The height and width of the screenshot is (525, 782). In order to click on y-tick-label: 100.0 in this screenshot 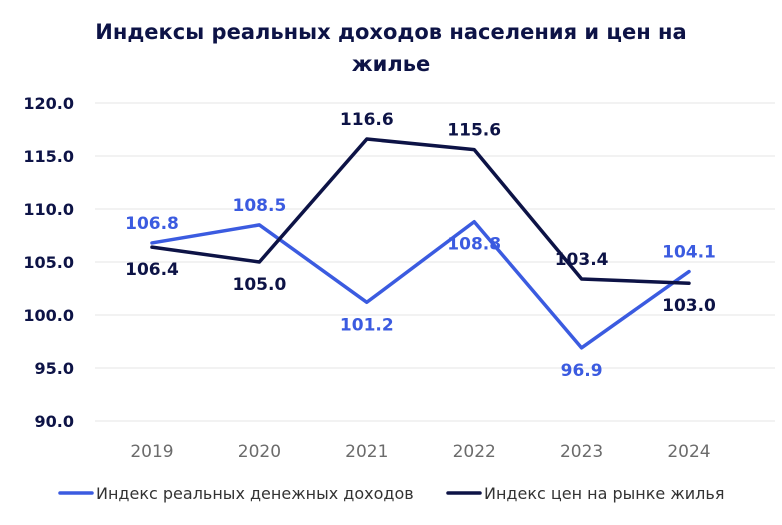, I will do `click(48, 315)`.